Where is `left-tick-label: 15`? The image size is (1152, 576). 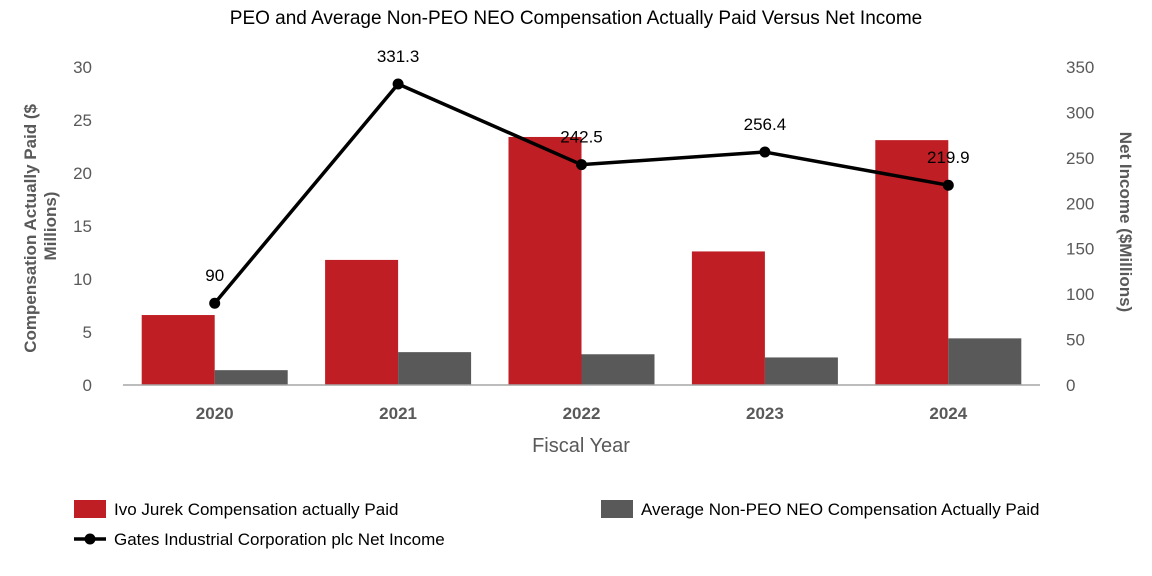
left-tick-label: 15 is located at coordinates (82, 226).